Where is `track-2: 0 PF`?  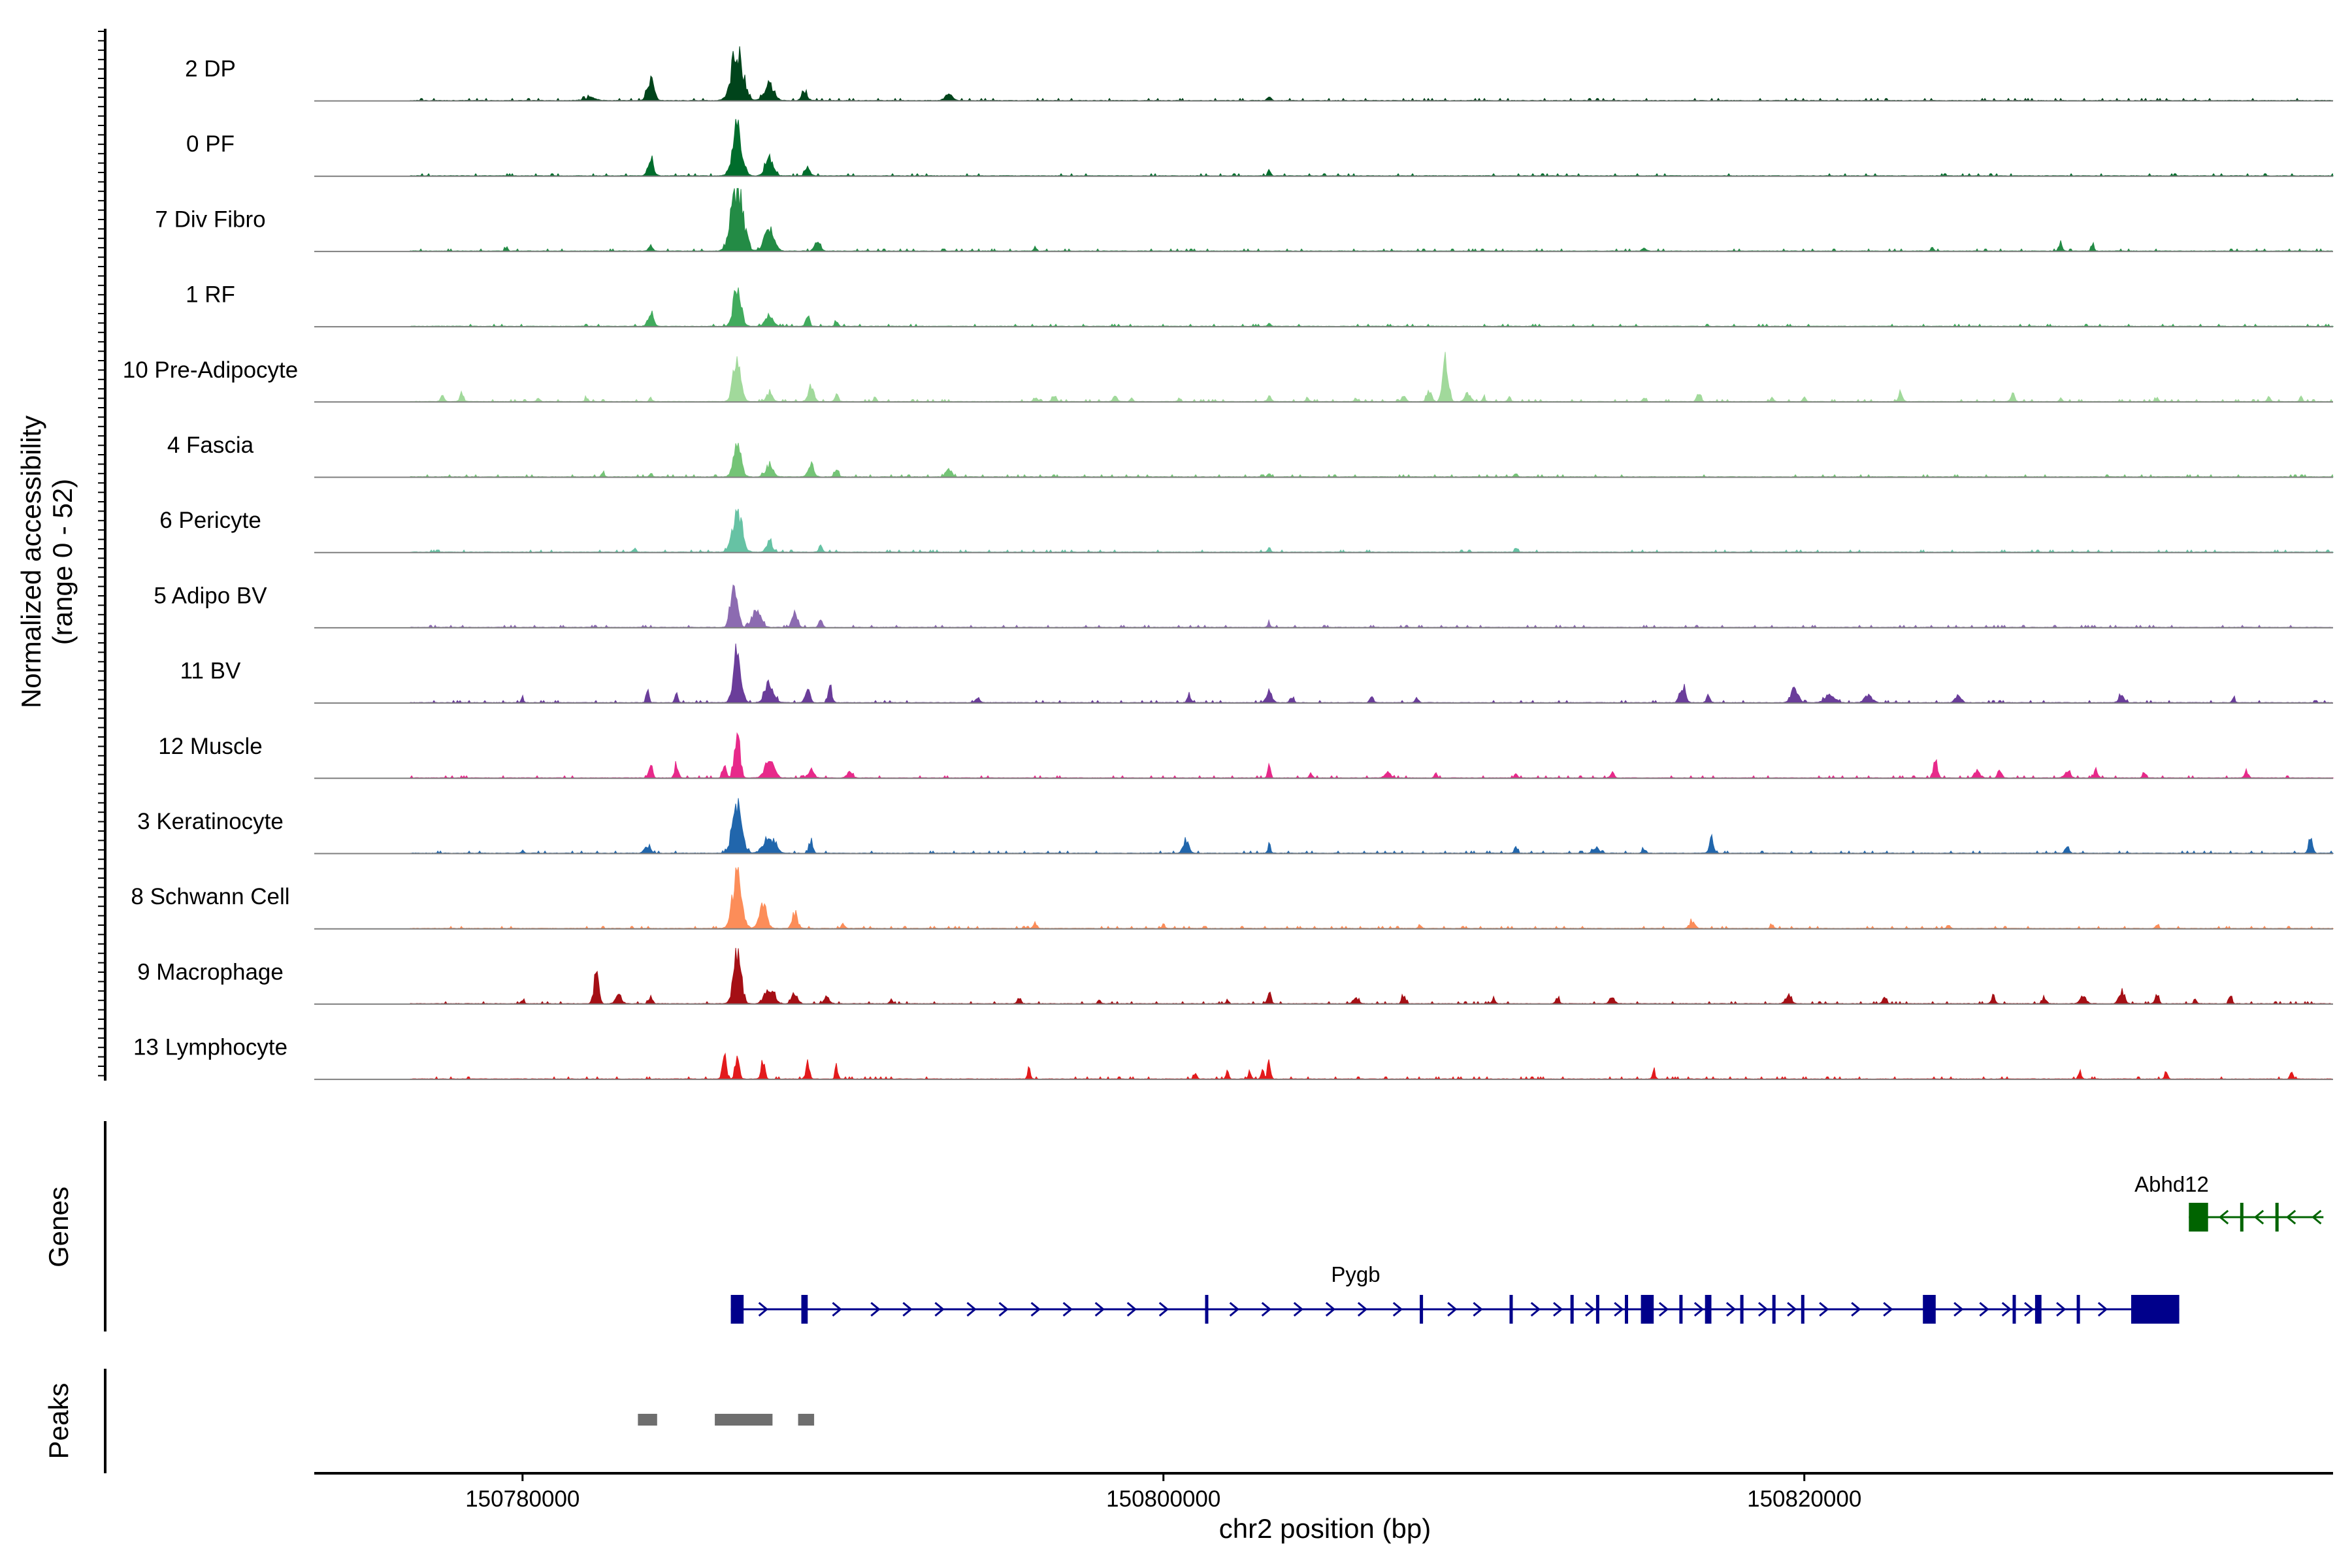
track-2: 0 PF is located at coordinates (1260, 148).